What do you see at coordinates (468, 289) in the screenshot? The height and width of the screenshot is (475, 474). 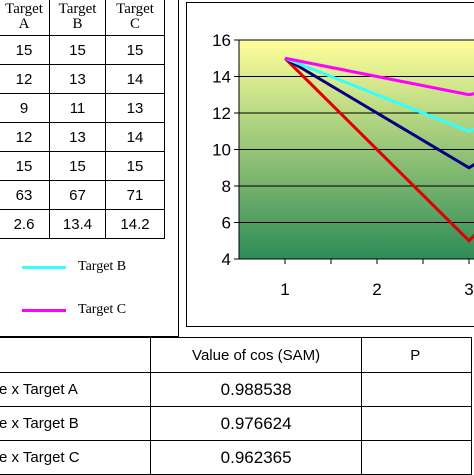 I see `x-tick-label: 3` at bounding box center [468, 289].